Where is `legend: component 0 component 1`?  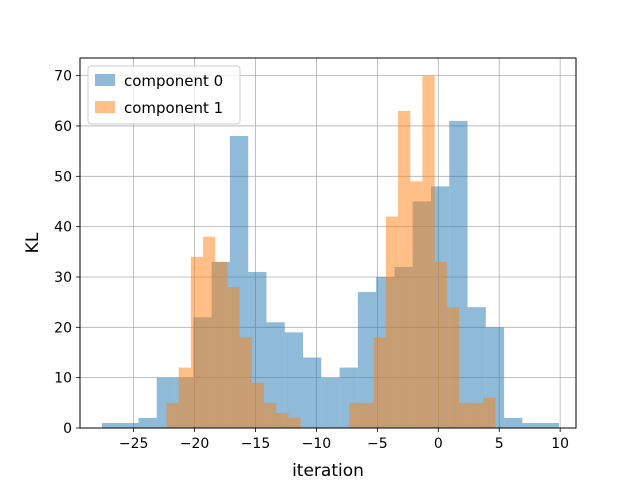 legend: component 0 component 1 is located at coordinates (164, 95).